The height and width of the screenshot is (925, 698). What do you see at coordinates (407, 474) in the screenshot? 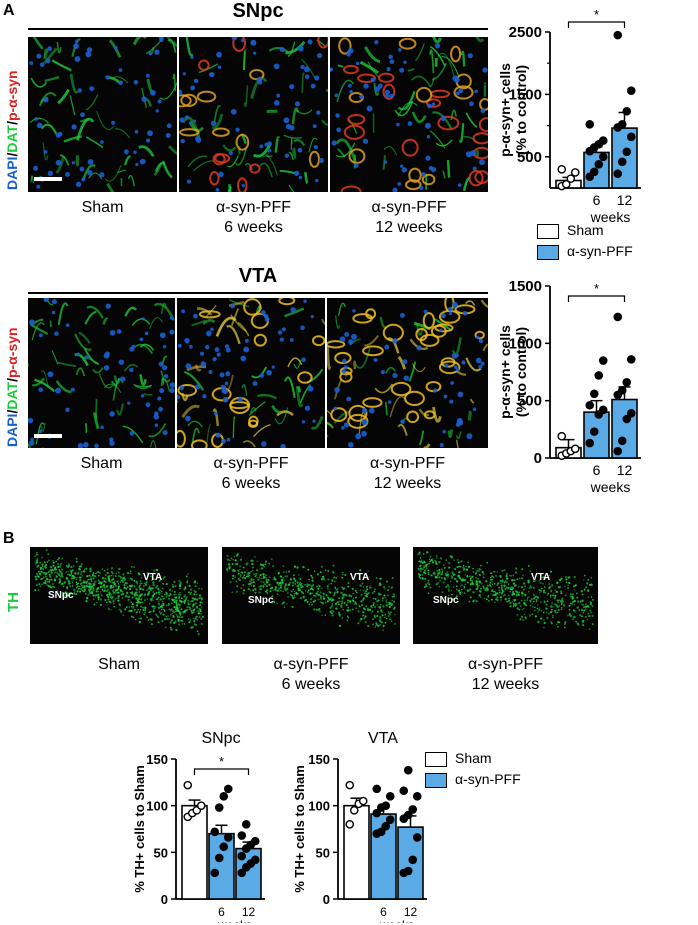
I see `caption-12w: α-syn-PFF 12 weeks` at bounding box center [407, 474].